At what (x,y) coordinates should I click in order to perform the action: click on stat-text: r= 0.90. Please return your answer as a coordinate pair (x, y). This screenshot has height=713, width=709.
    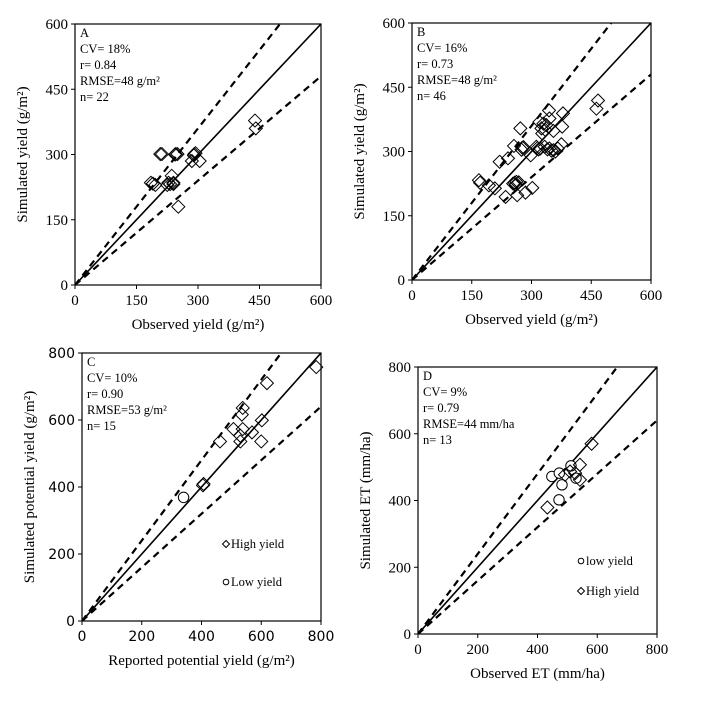
    Looking at the image, I should click on (105, 394).